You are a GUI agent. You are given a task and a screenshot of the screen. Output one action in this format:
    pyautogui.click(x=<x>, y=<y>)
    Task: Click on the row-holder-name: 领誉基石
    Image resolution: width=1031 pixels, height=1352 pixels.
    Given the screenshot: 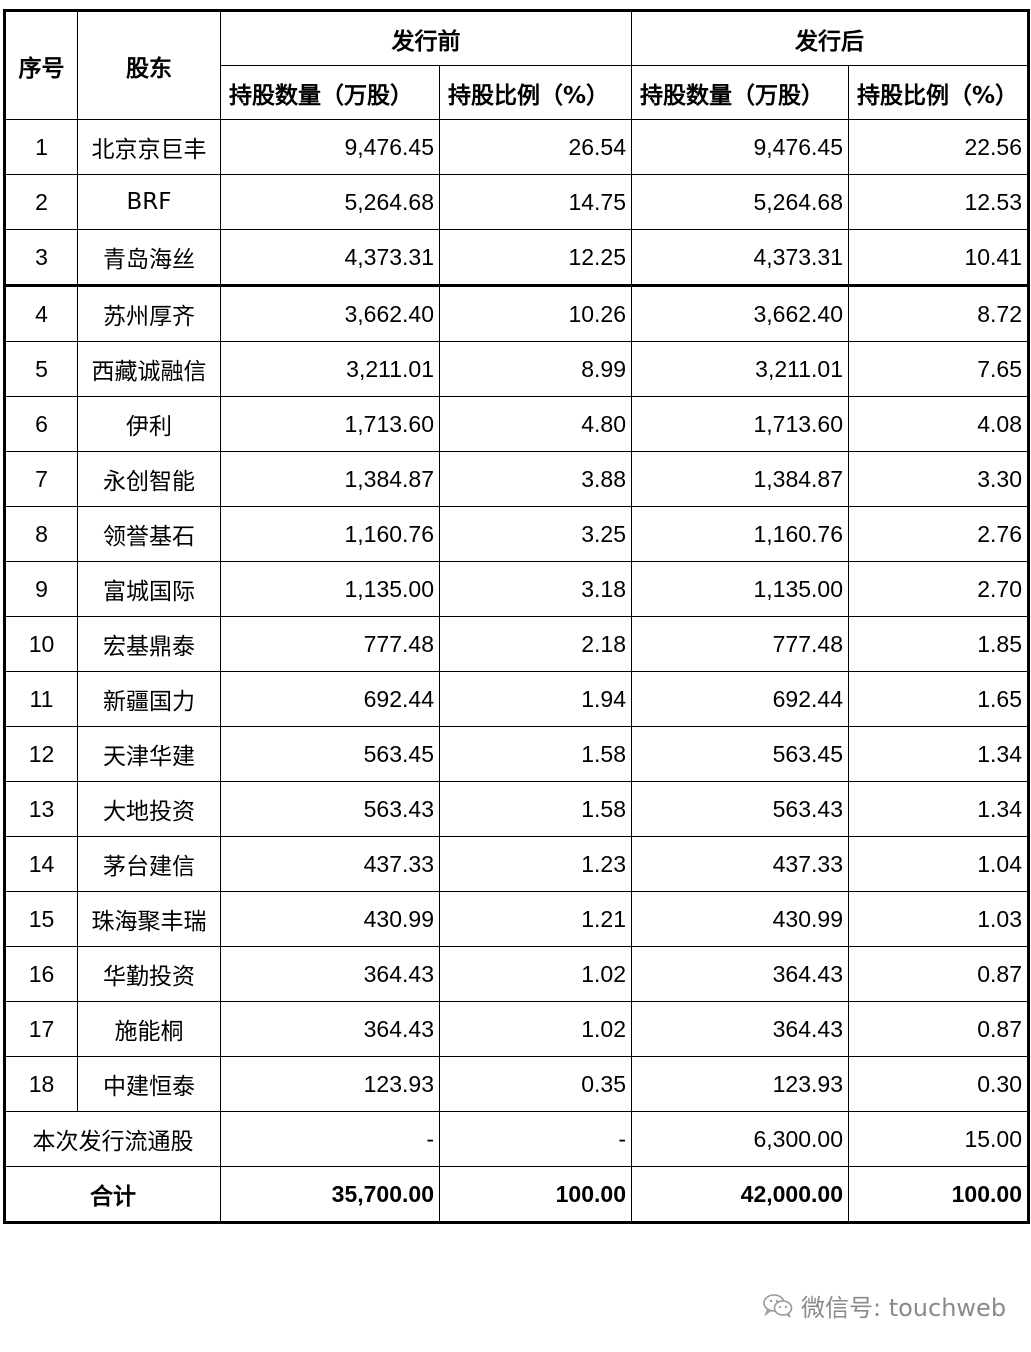 What is the action you would take?
    pyautogui.click(x=149, y=534)
    